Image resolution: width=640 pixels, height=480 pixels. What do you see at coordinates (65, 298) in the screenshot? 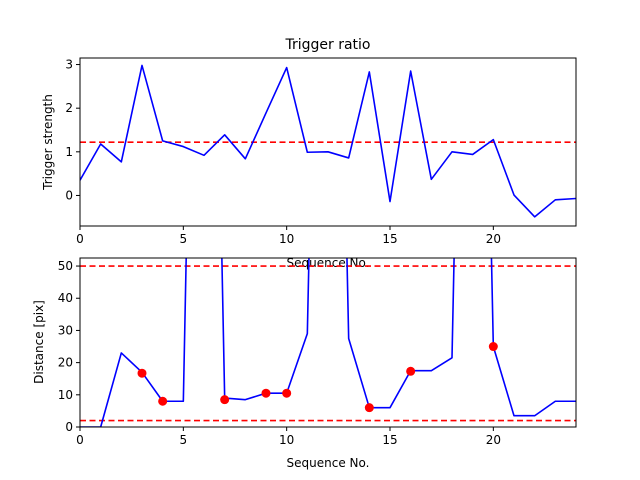
I see `y-tick-label: 40` at bounding box center [65, 298].